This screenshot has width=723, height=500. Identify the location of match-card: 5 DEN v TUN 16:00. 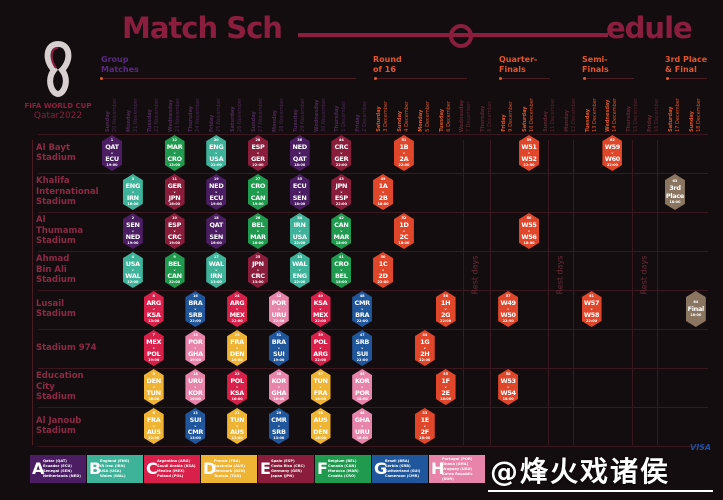
(153, 387).